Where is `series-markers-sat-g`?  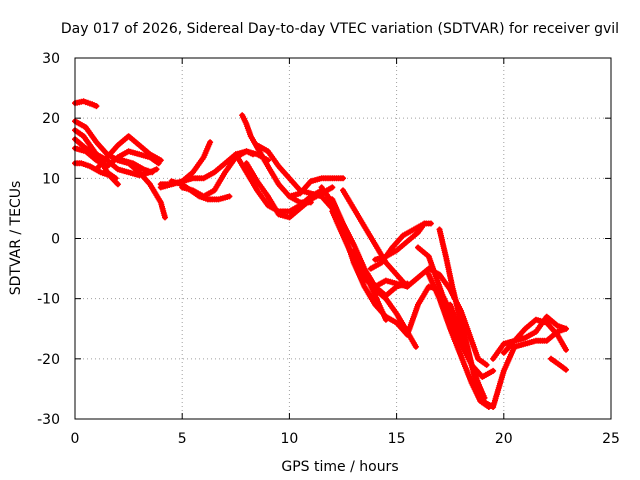
series-markers-sat-g is located at coordinates (128, 153).